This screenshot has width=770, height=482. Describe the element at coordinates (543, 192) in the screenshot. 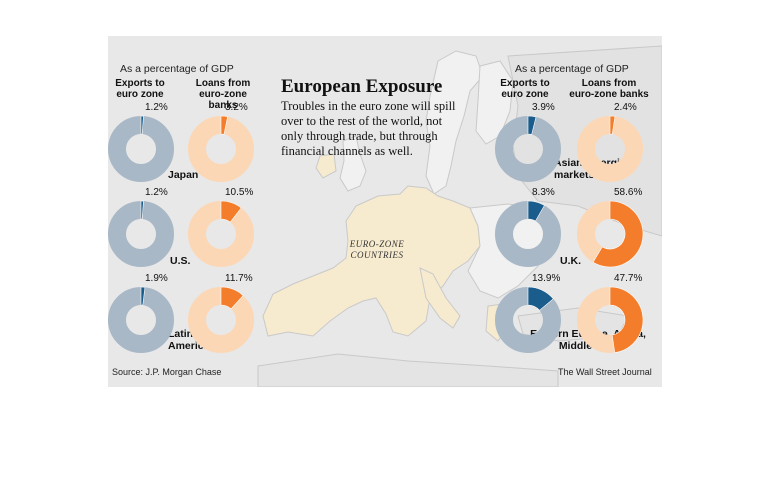

I see `exports-uk-value-label: 8.3%` at that location.